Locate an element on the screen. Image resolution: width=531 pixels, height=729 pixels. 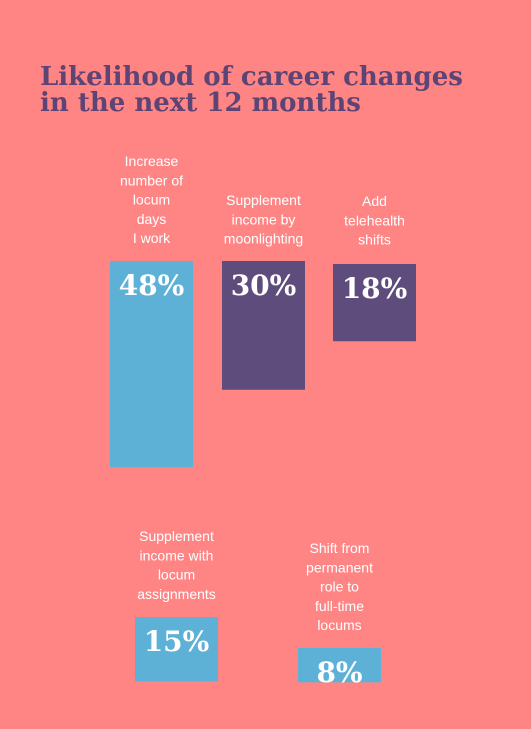
category-label-2: Supplement income by moonlighting is located at coordinates (263, 219).